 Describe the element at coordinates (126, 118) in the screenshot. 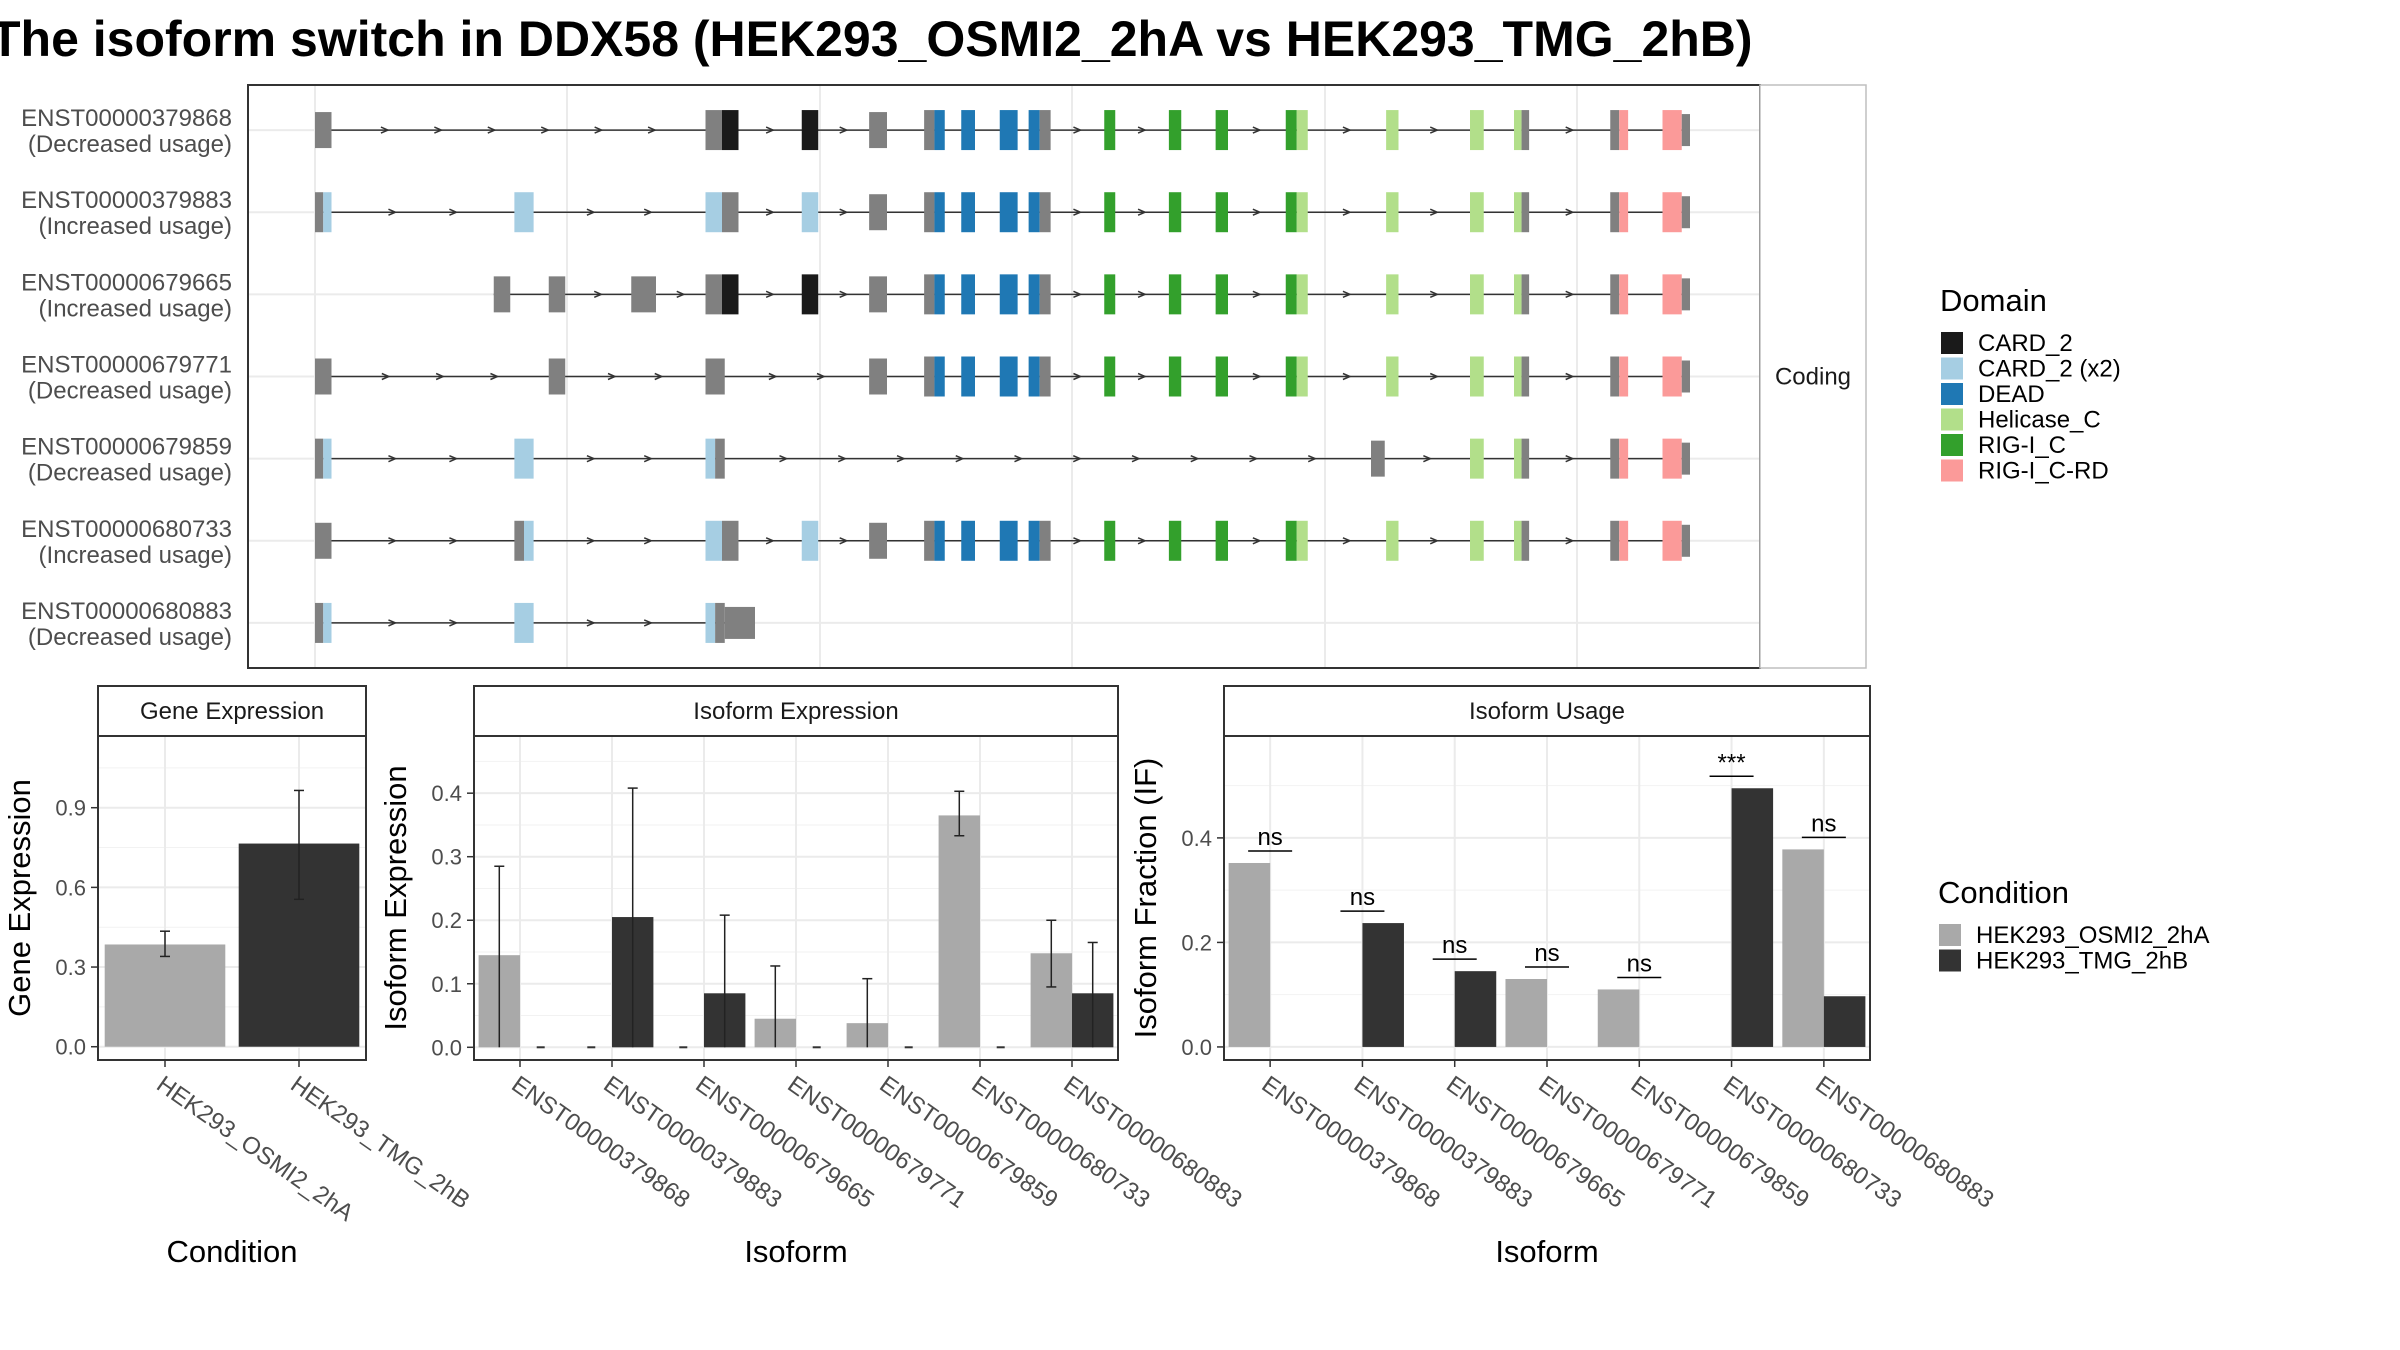

I see `transcript-id-label: ENST00000379868` at that location.